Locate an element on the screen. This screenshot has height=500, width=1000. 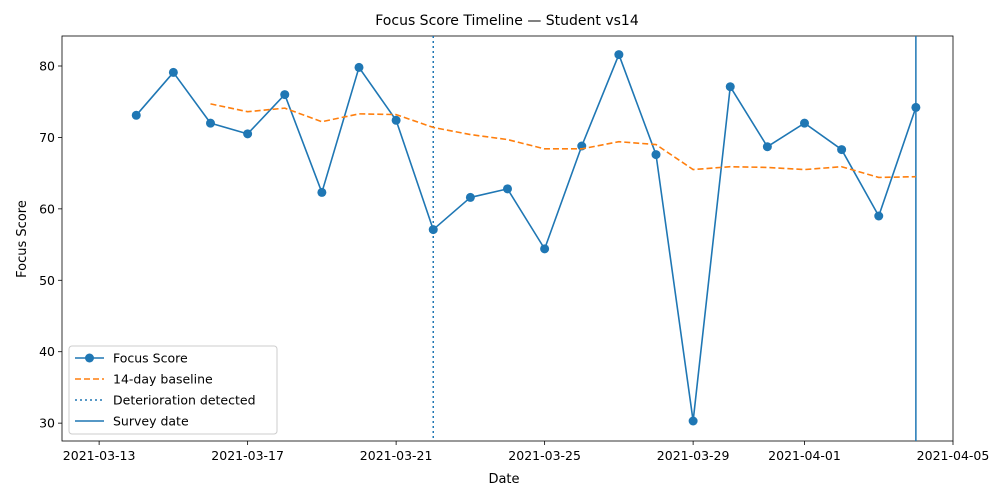
x-tick-label: 2021-03-13 is located at coordinates (99, 455).